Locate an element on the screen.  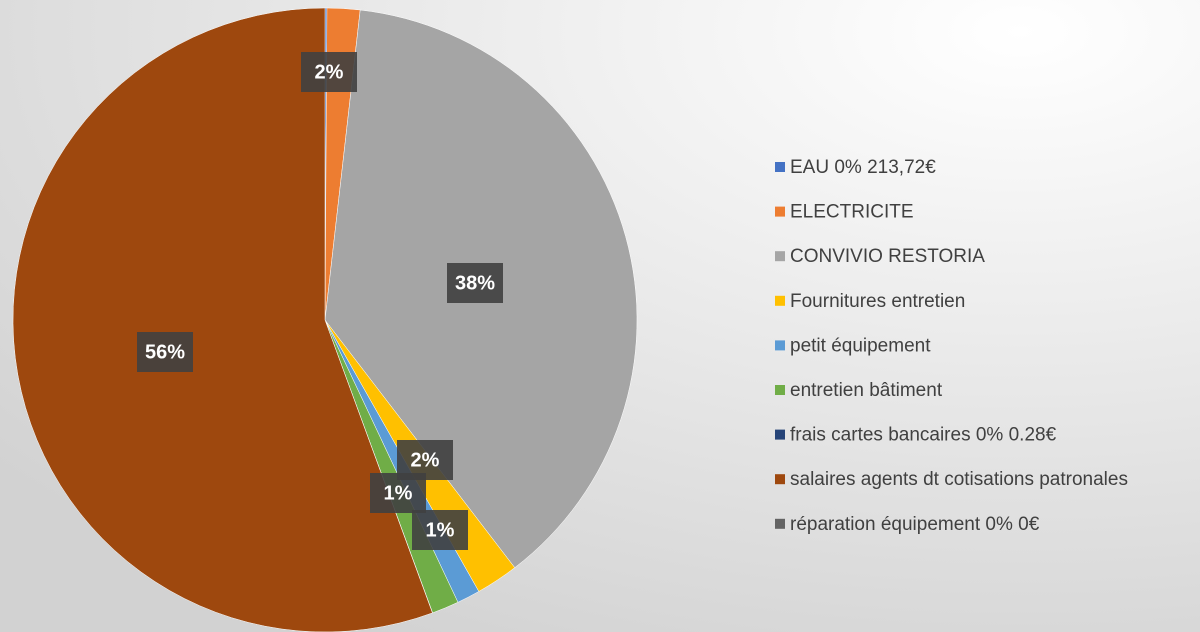
data-label: 38% is located at coordinates (475, 283).